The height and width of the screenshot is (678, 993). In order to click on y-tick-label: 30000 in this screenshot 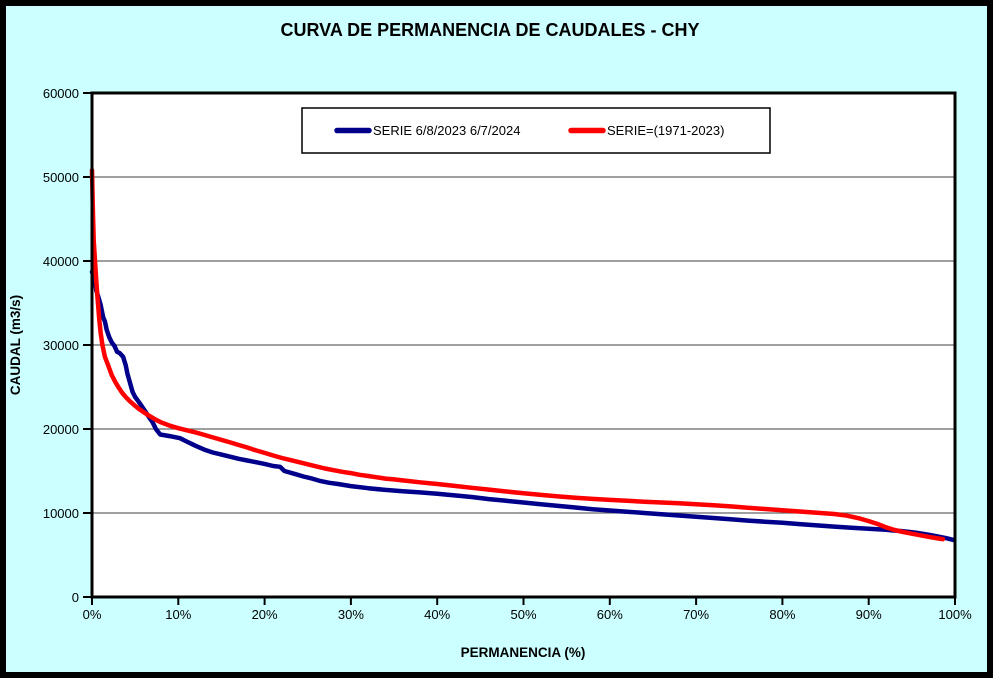, I will do `click(61, 345)`.